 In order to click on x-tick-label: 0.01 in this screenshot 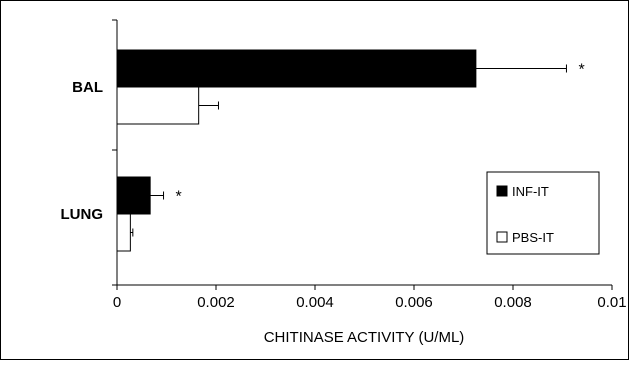, I will do `click(611, 302)`.